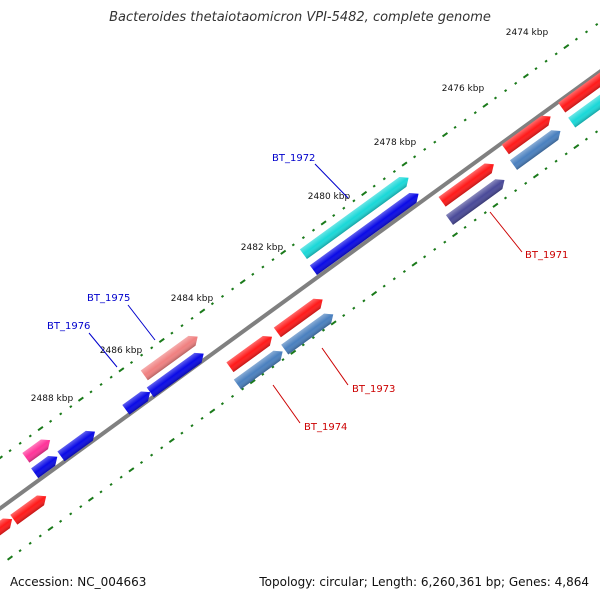 This screenshot has height=600, width=600. Describe the element at coordinates (262, 248) in the screenshot. I see `kbp-tick-label: 2482 kbp` at that location.